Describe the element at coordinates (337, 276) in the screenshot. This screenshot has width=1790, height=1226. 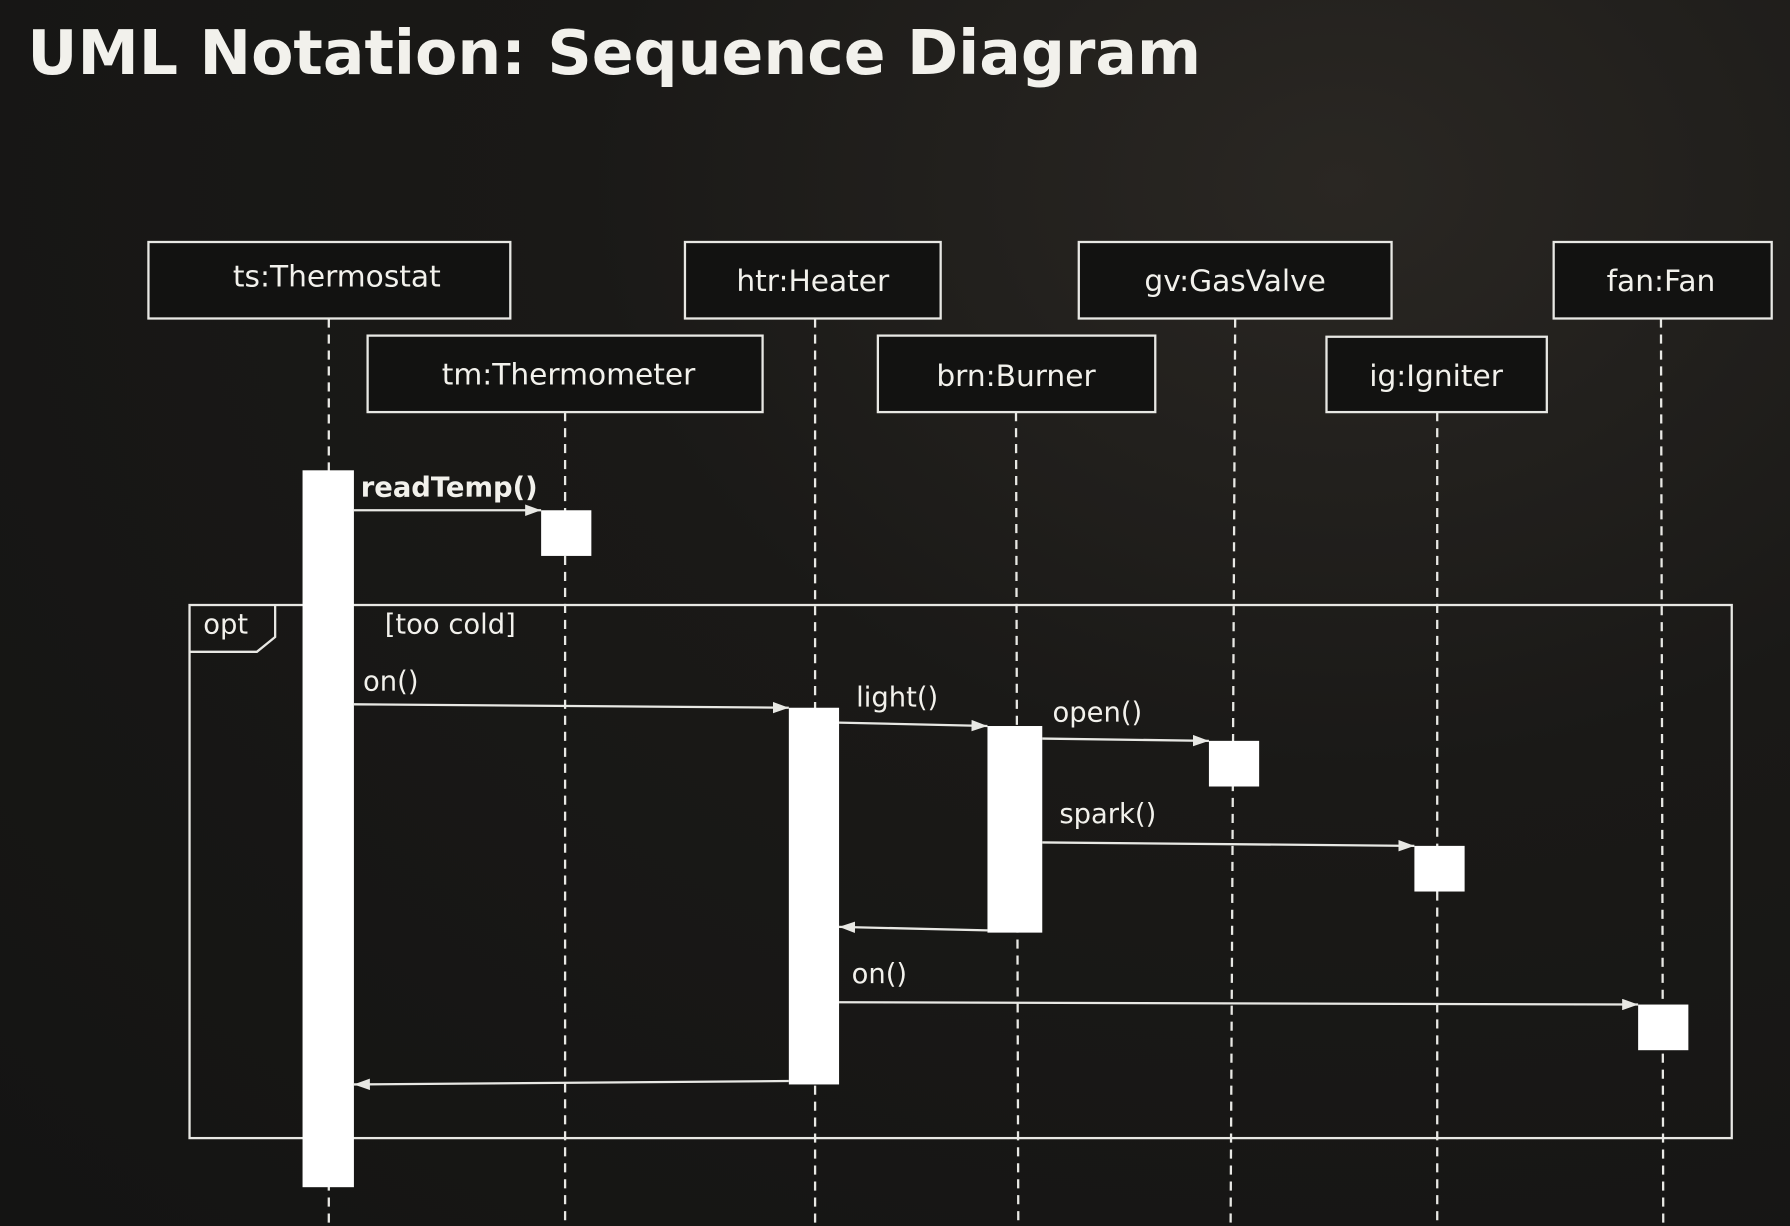
I see `participant-label: ts:Thermostat` at that location.